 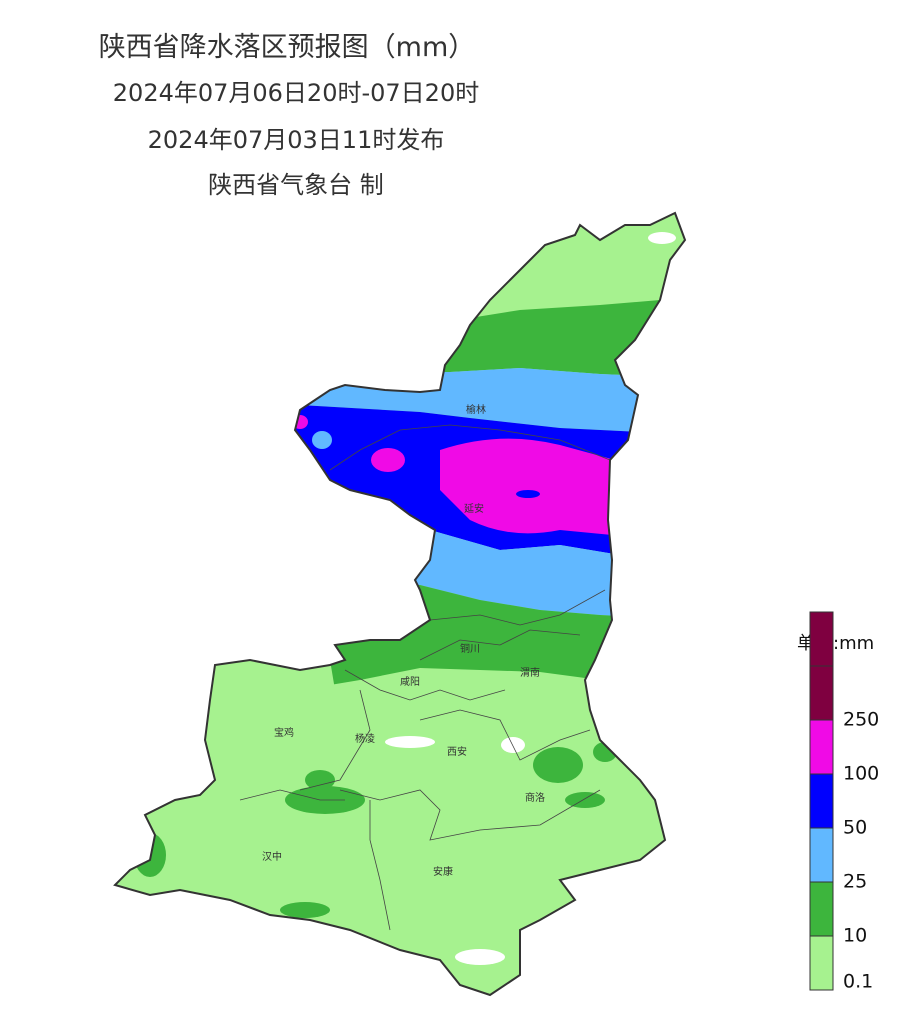 What do you see at coordinates (457, 751) in the screenshot?
I see `city-label: 西安` at bounding box center [457, 751].